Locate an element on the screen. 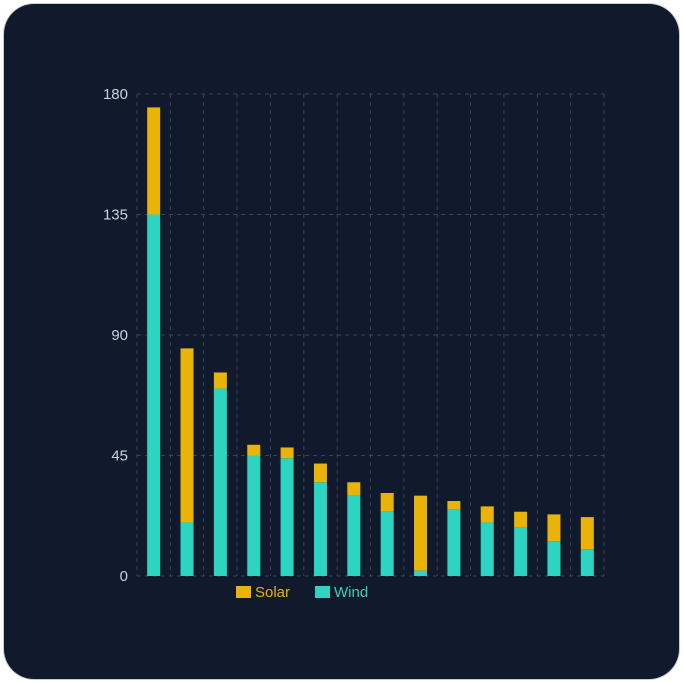  y-tick-label: 180 is located at coordinates (115, 94).